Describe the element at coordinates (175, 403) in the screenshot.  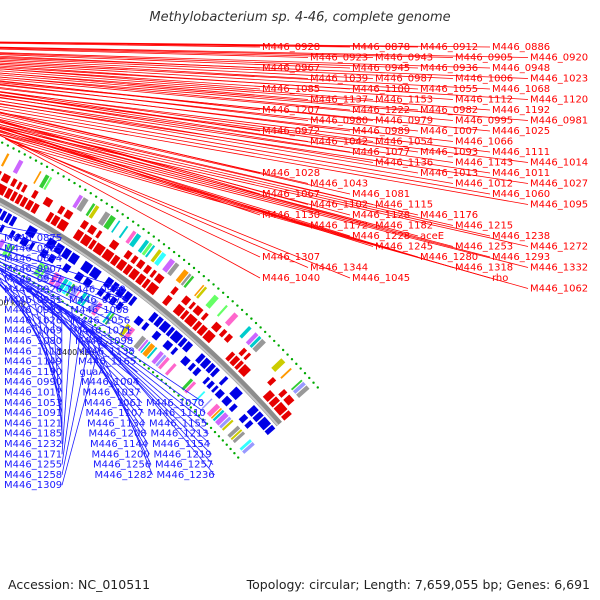
I see `left-gene-label: M446_1070` at that location.